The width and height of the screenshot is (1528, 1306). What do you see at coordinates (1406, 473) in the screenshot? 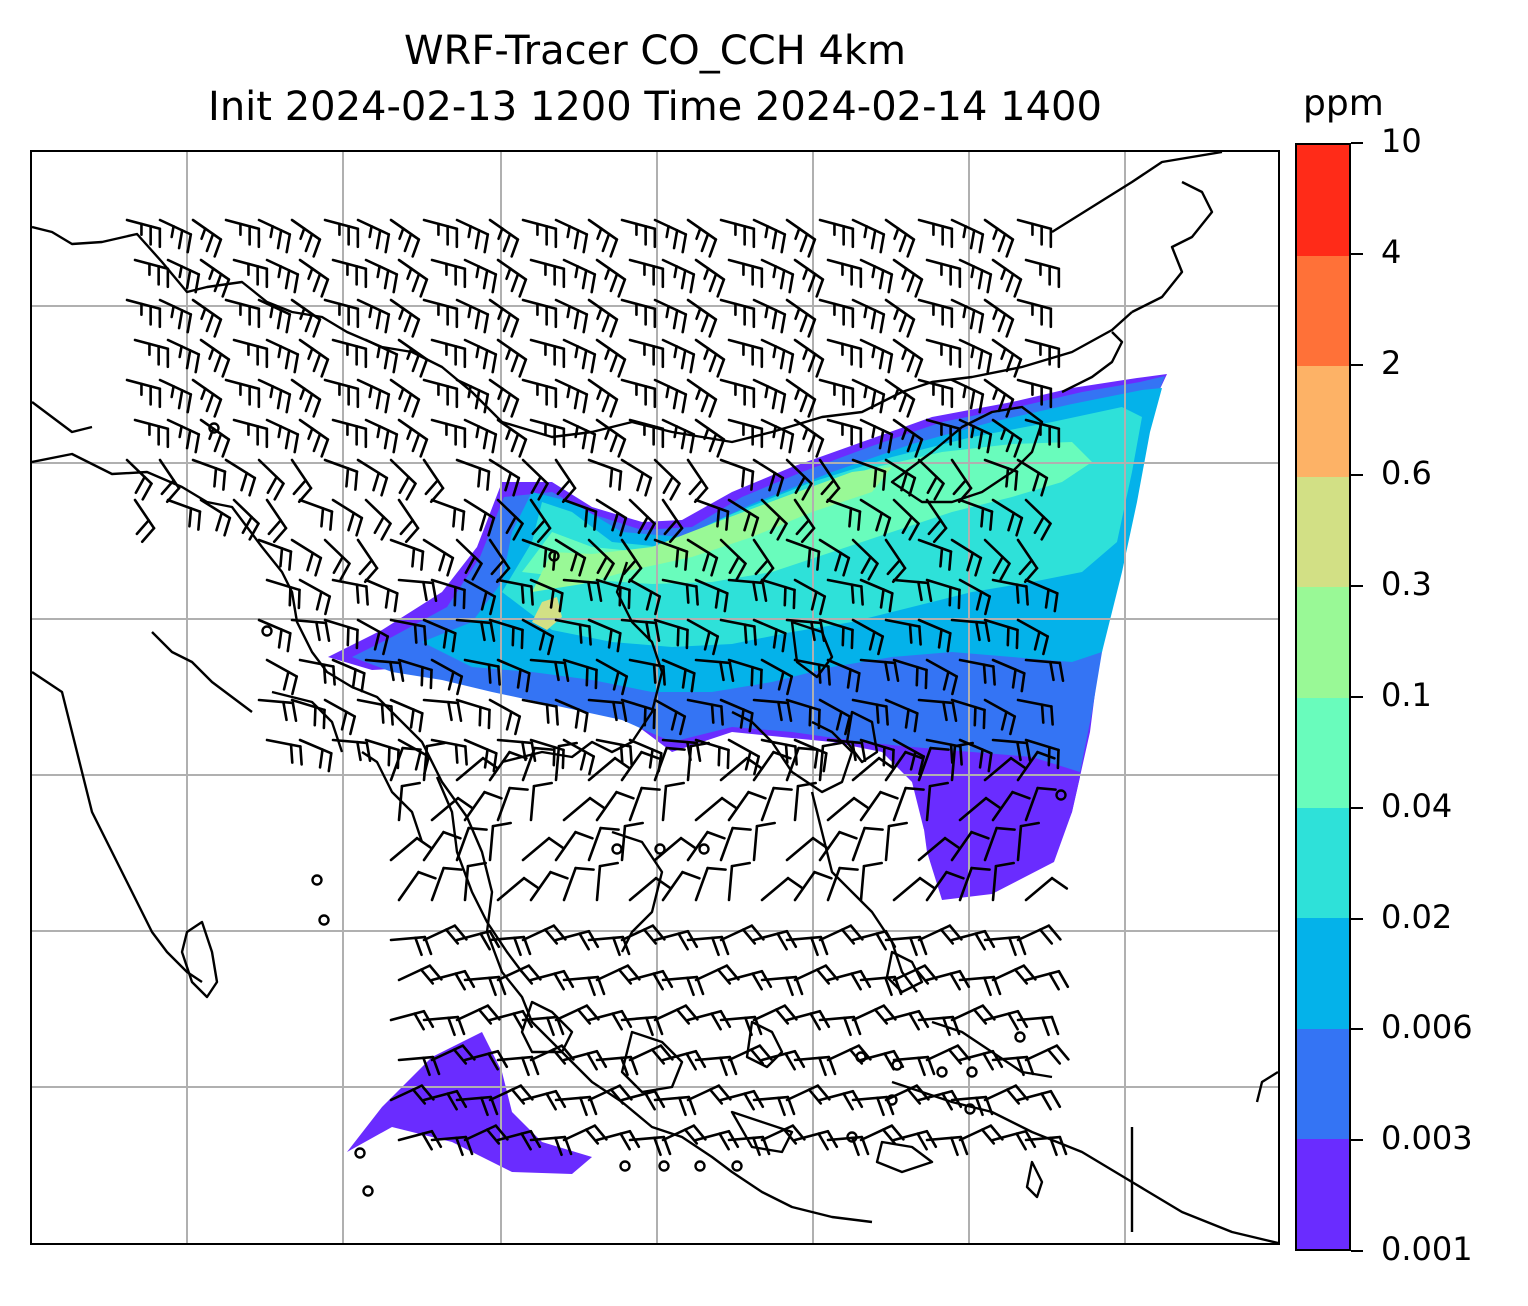
I see `colorbar-tick-label: 0.6` at bounding box center [1406, 473].